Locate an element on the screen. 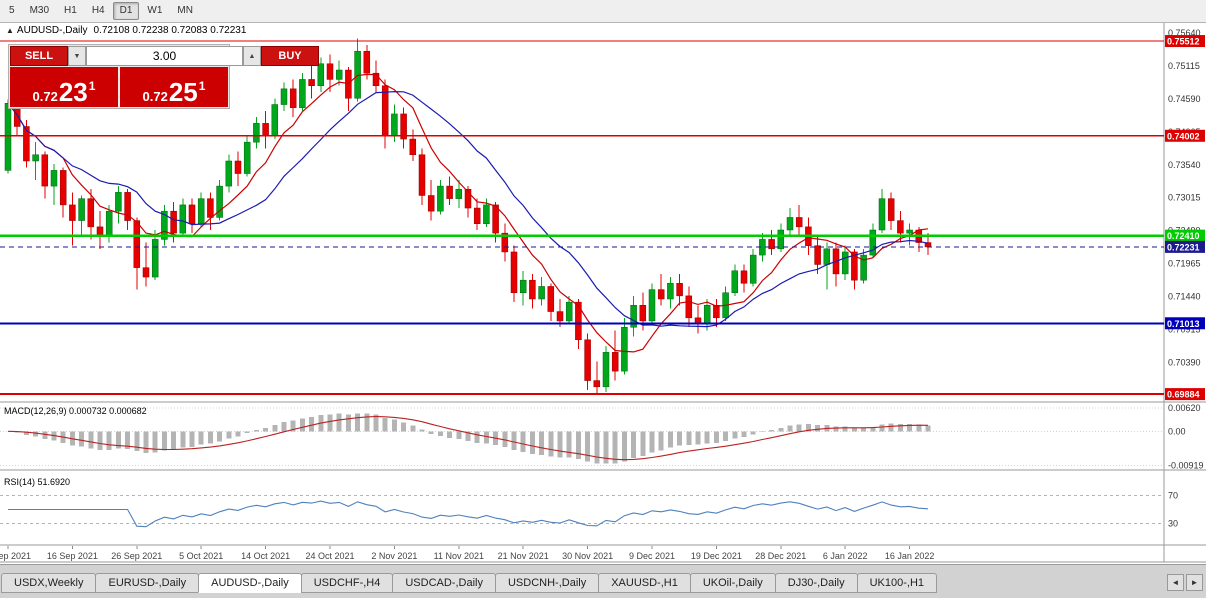  timeframe-button-m30: M30 is located at coordinates (39, 10).